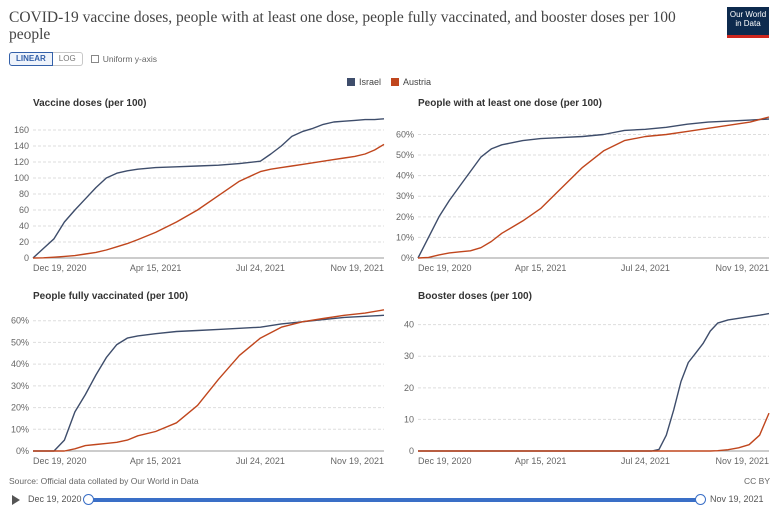  I want to click on fully-x-tick-label: Nov 19, 2021, so click(357, 461).